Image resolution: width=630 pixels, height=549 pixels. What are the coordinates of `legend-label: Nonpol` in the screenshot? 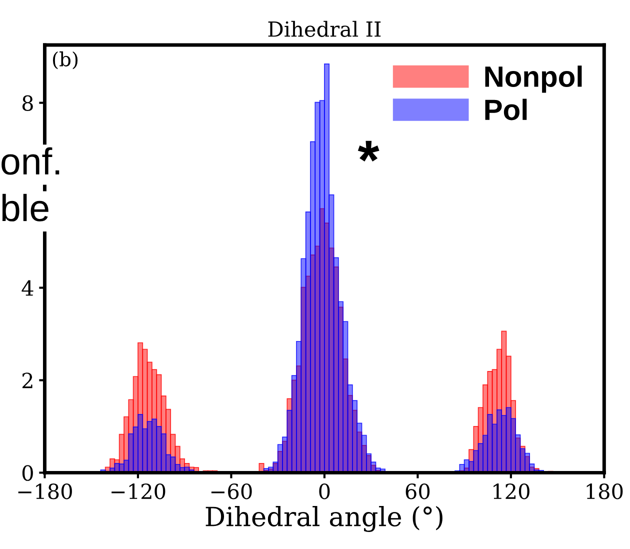 It's located at (533, 79).